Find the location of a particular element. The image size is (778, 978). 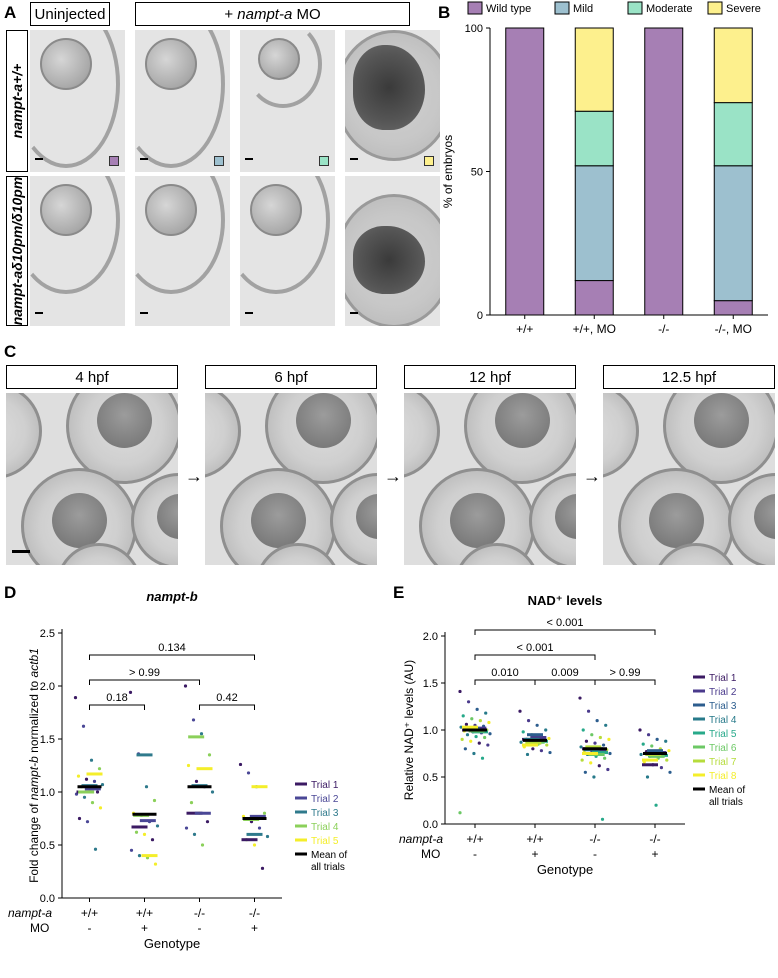

header-mo-prefix: + is located at coordinates (231, 14).